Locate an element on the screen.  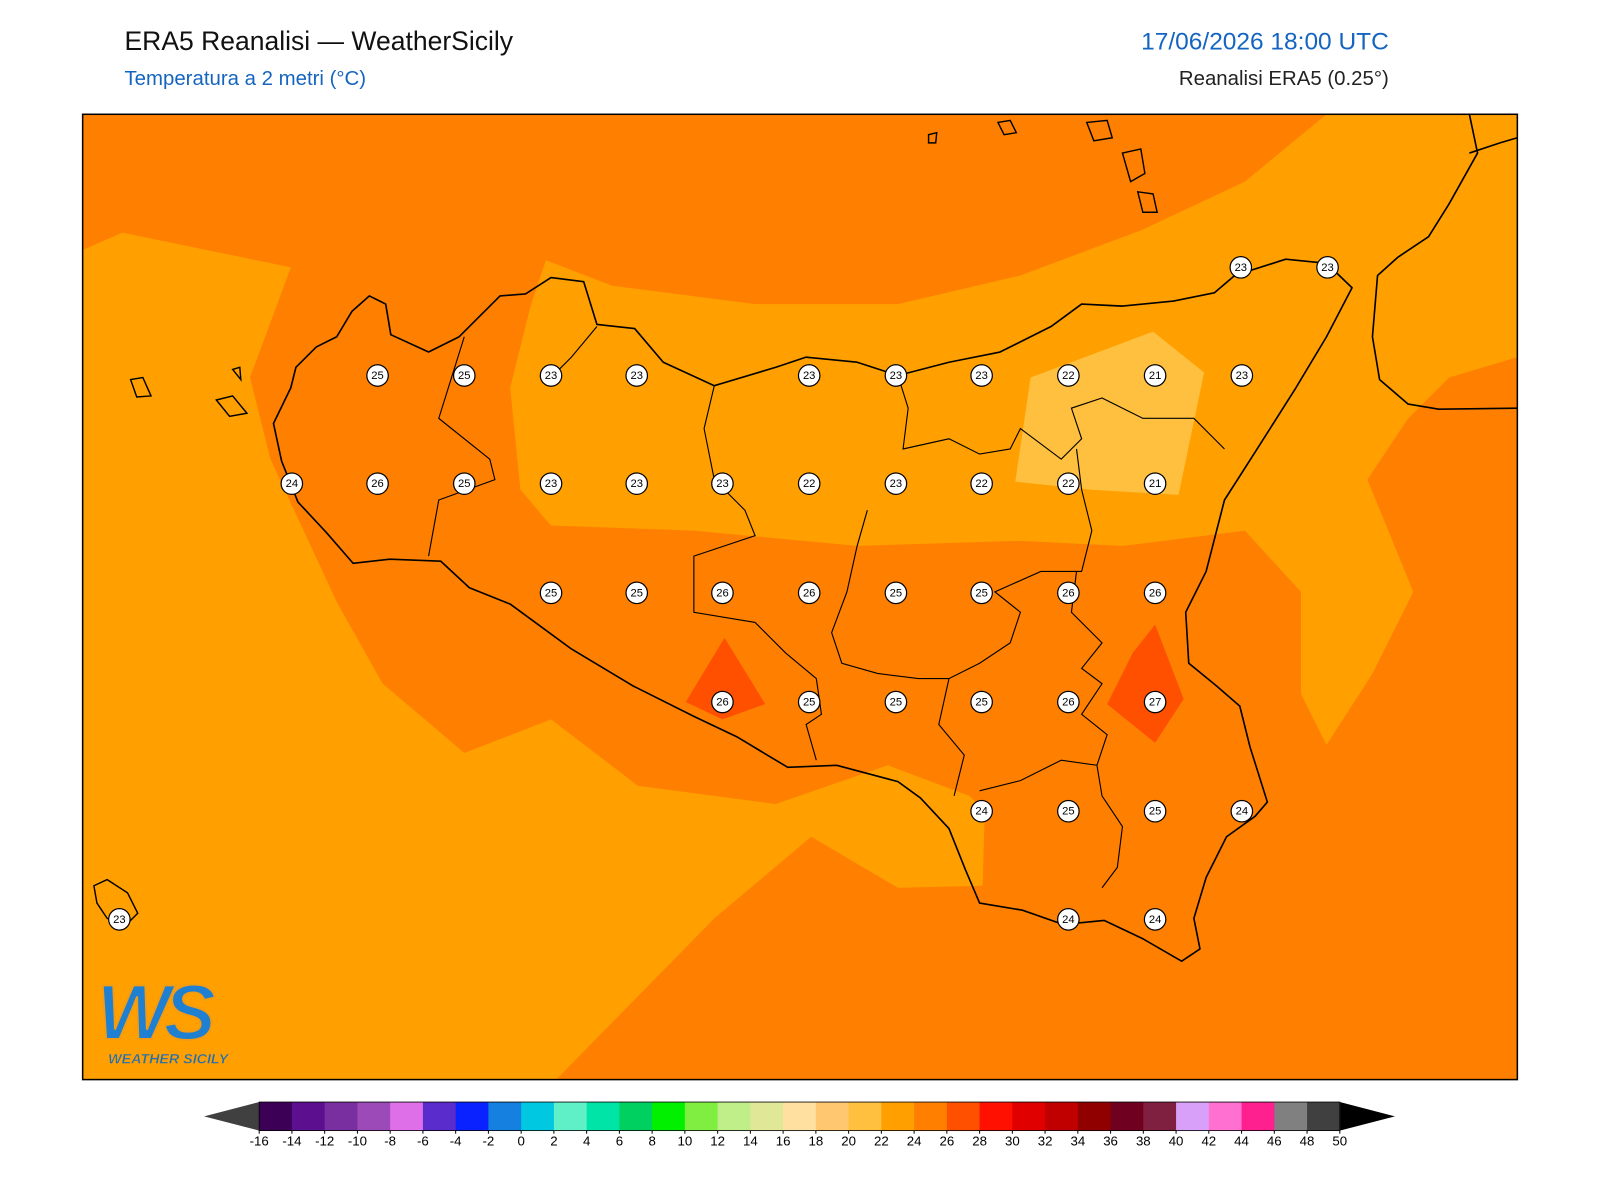
colorbar-tick-label: 46 is located at coordinates (1274, 1140).